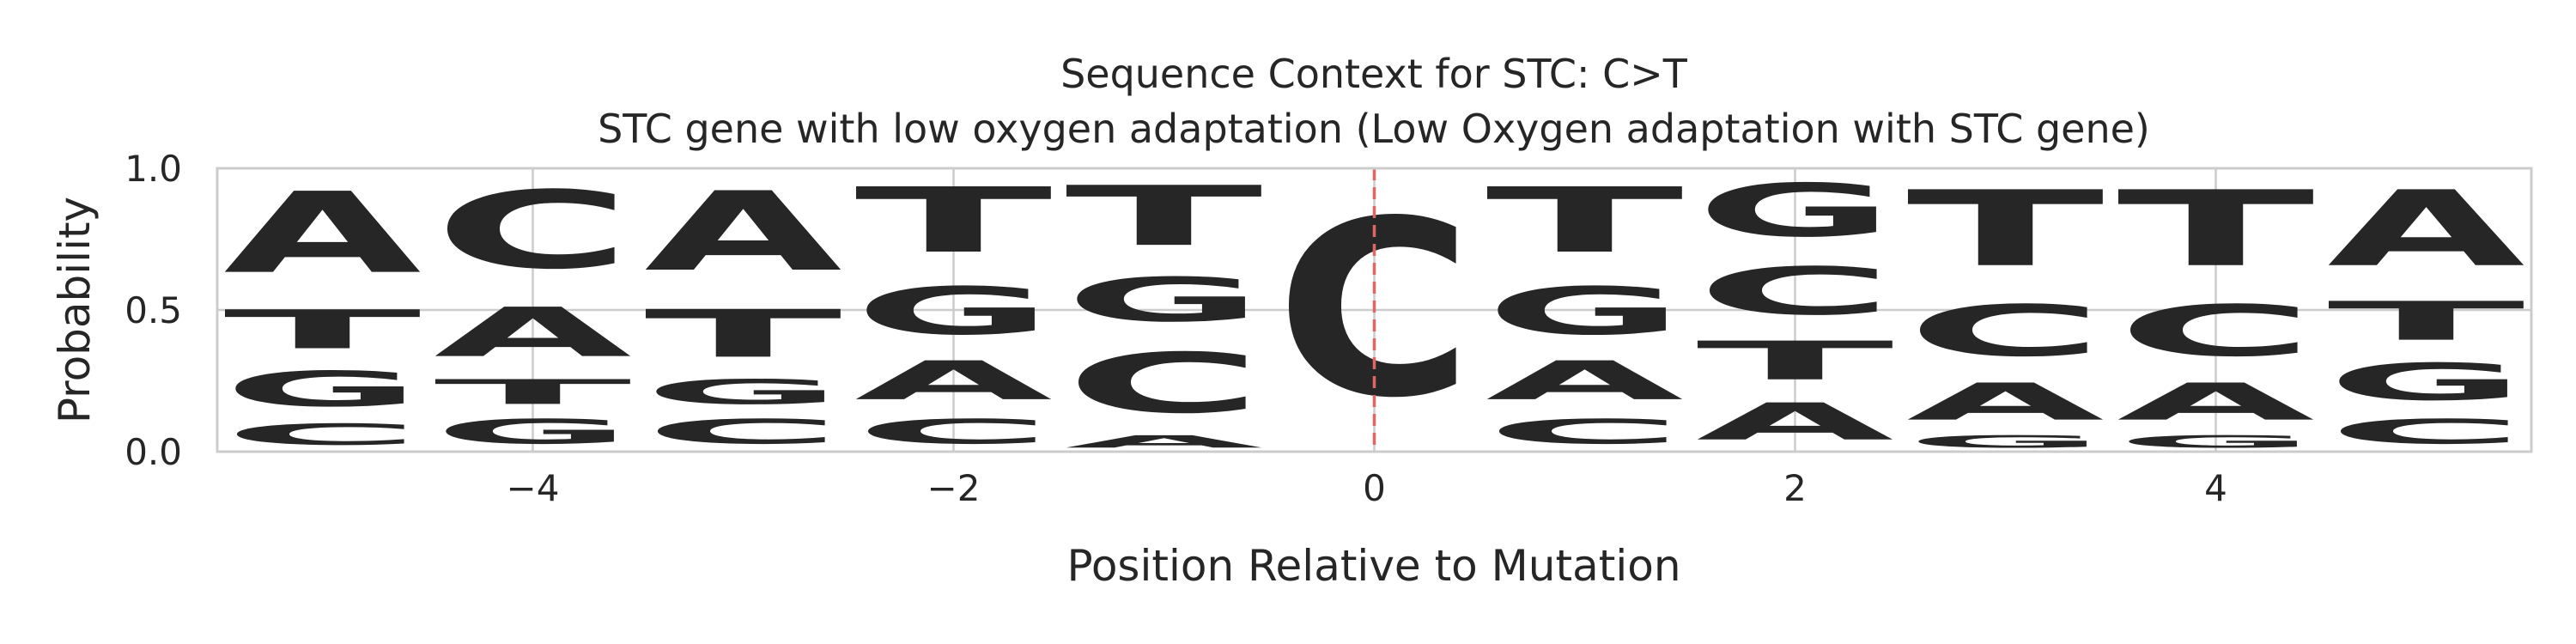 This screenshot has width=2576, height=644. Describe the element at coordinates (153, 169) in the screenshot. I see `y-tick-label: 1.0` at that location.